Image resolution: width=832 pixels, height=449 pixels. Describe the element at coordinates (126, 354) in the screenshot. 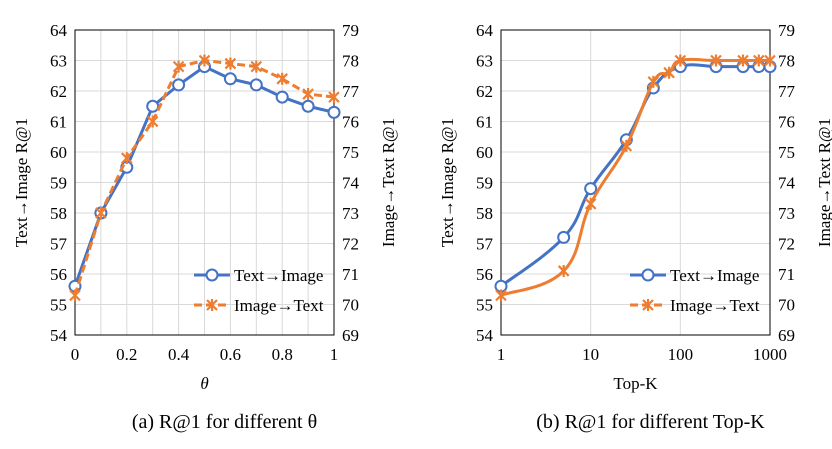

I see `x-tick-label: 0.2` at that location.